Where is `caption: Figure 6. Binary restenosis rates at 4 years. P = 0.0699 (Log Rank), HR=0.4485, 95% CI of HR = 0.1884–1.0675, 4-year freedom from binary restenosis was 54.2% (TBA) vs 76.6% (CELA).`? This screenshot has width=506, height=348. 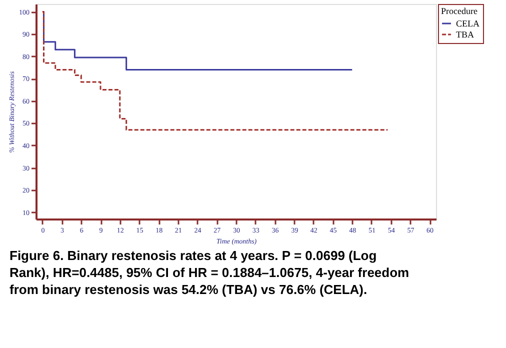 caption: Figure 6. Binary restenosis rates at 4 years. P = 0.0699 (Log Rank), HR=0.4485, 95% CI of HR = 0.1884–1.0675, 4-year freedom from binary restenosis was 54.2% (TBA) vs 76.6% (CELA). is located at coordinates (210, 272).